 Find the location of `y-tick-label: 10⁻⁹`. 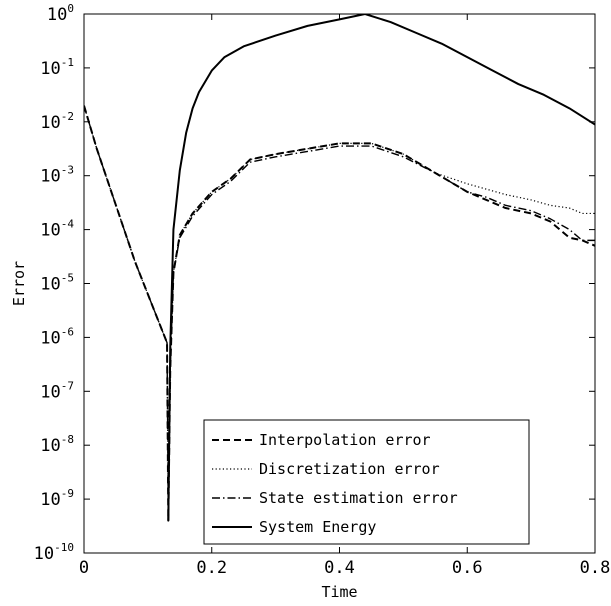

y-tick-label: 10⁻⁹ is located at coordinates (57, 498).